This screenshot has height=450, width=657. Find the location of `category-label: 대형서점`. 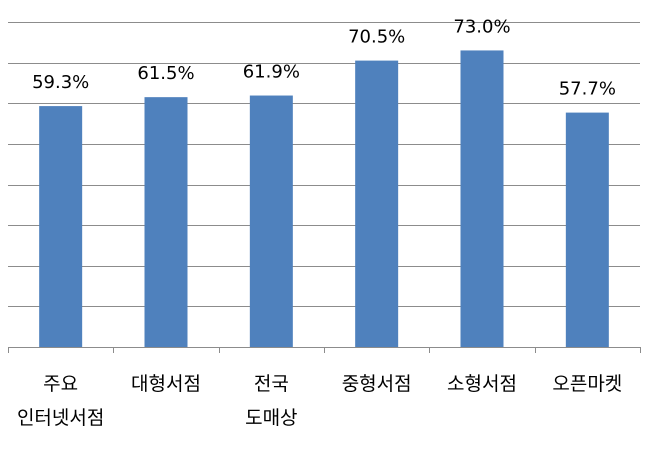

category-label: 대형서점 is located at coordinates (166, 384).